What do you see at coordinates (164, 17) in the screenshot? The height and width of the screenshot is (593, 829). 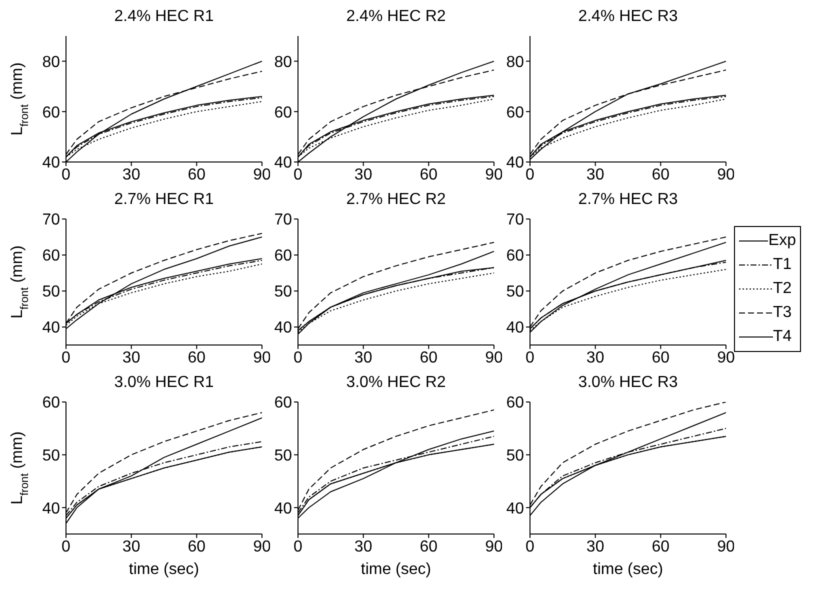 I see `chart-title: 2.4% HEC R1` at bounding box center [164, 17].